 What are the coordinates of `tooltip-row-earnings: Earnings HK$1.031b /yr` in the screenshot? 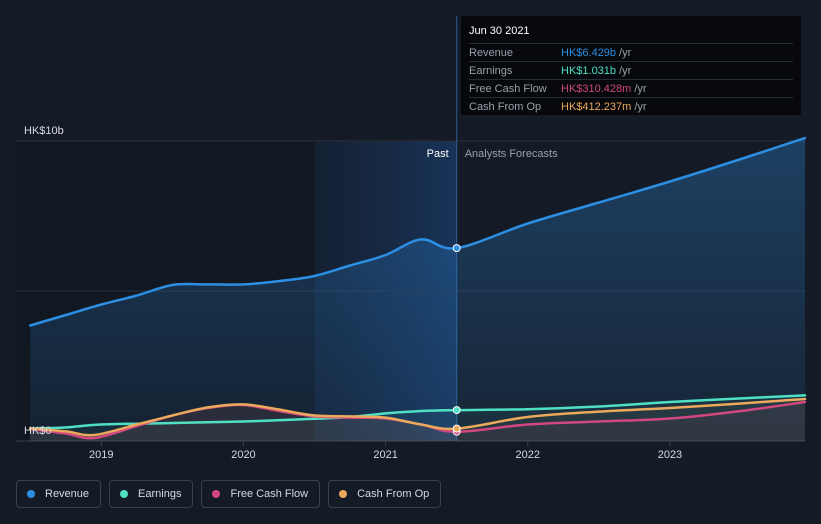 It's located at (631, 70).